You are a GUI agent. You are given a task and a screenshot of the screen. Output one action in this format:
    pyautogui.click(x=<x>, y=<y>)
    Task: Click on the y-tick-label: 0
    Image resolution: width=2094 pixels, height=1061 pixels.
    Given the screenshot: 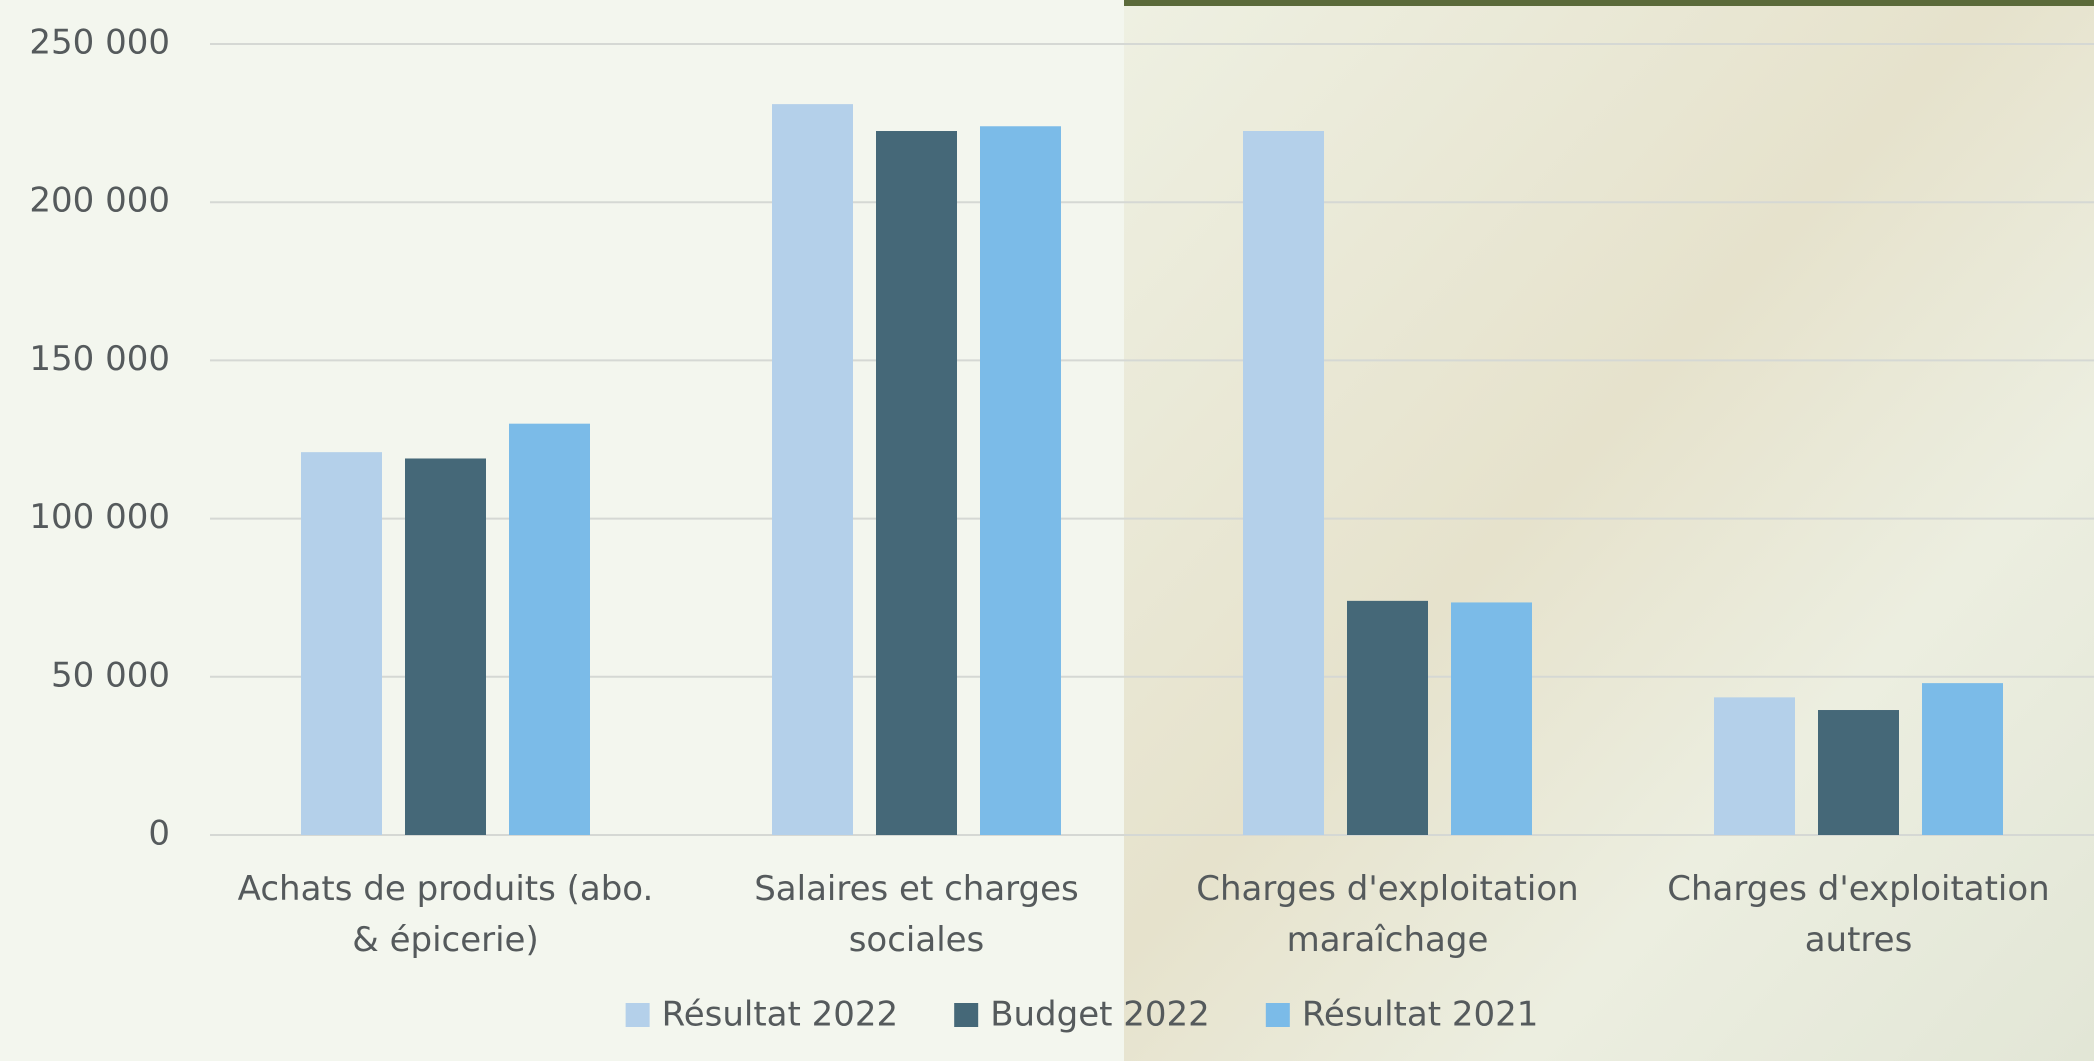 What is the action you would take?
    pyautogui.click(x=159, y=834)
    